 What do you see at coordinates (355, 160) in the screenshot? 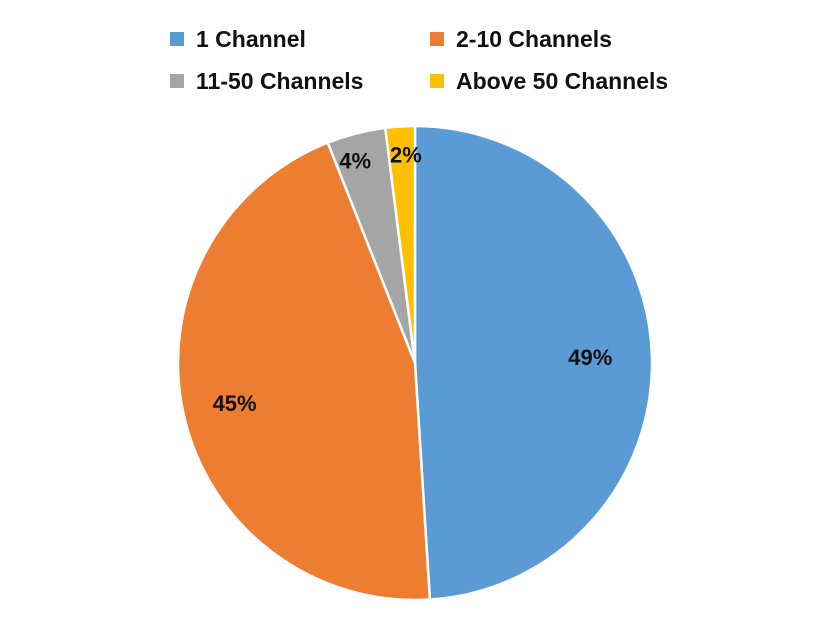
I see `data-label-11-50-channels: 4%` at bounding box center [355, 160].